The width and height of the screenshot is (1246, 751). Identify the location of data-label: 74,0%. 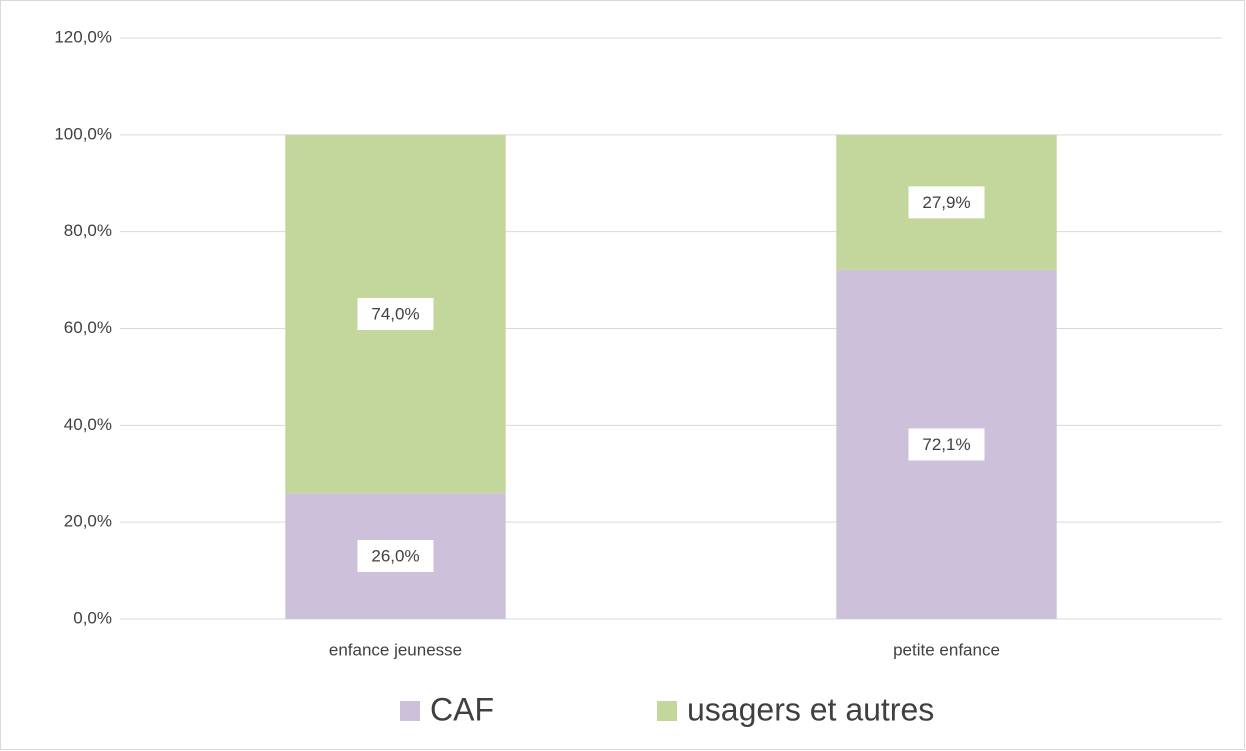
(395, 313).